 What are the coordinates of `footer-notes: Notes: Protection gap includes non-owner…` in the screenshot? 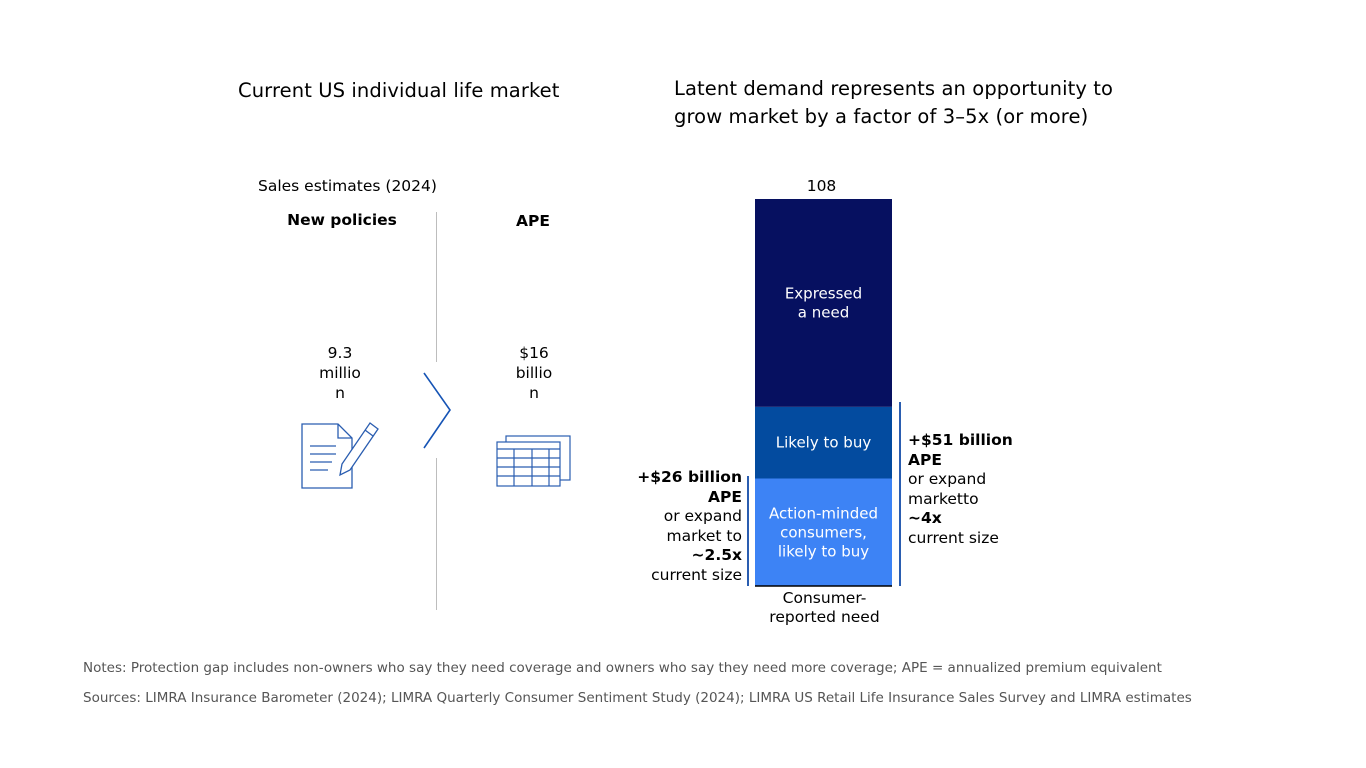 It's located at (622, 668).